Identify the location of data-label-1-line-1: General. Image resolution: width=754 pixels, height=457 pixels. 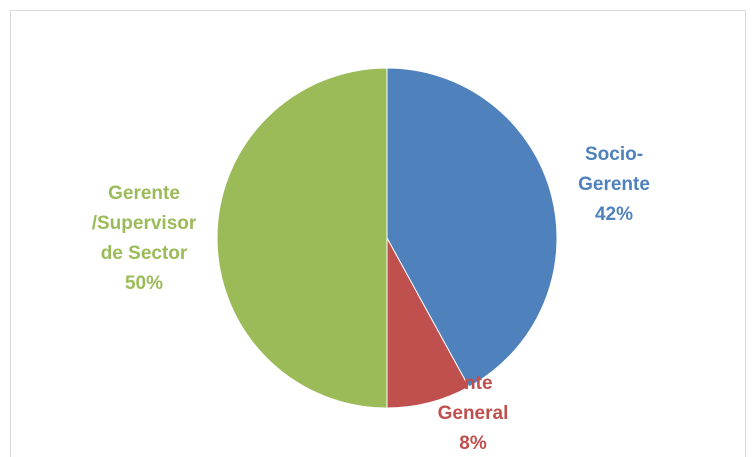
(473, 413).